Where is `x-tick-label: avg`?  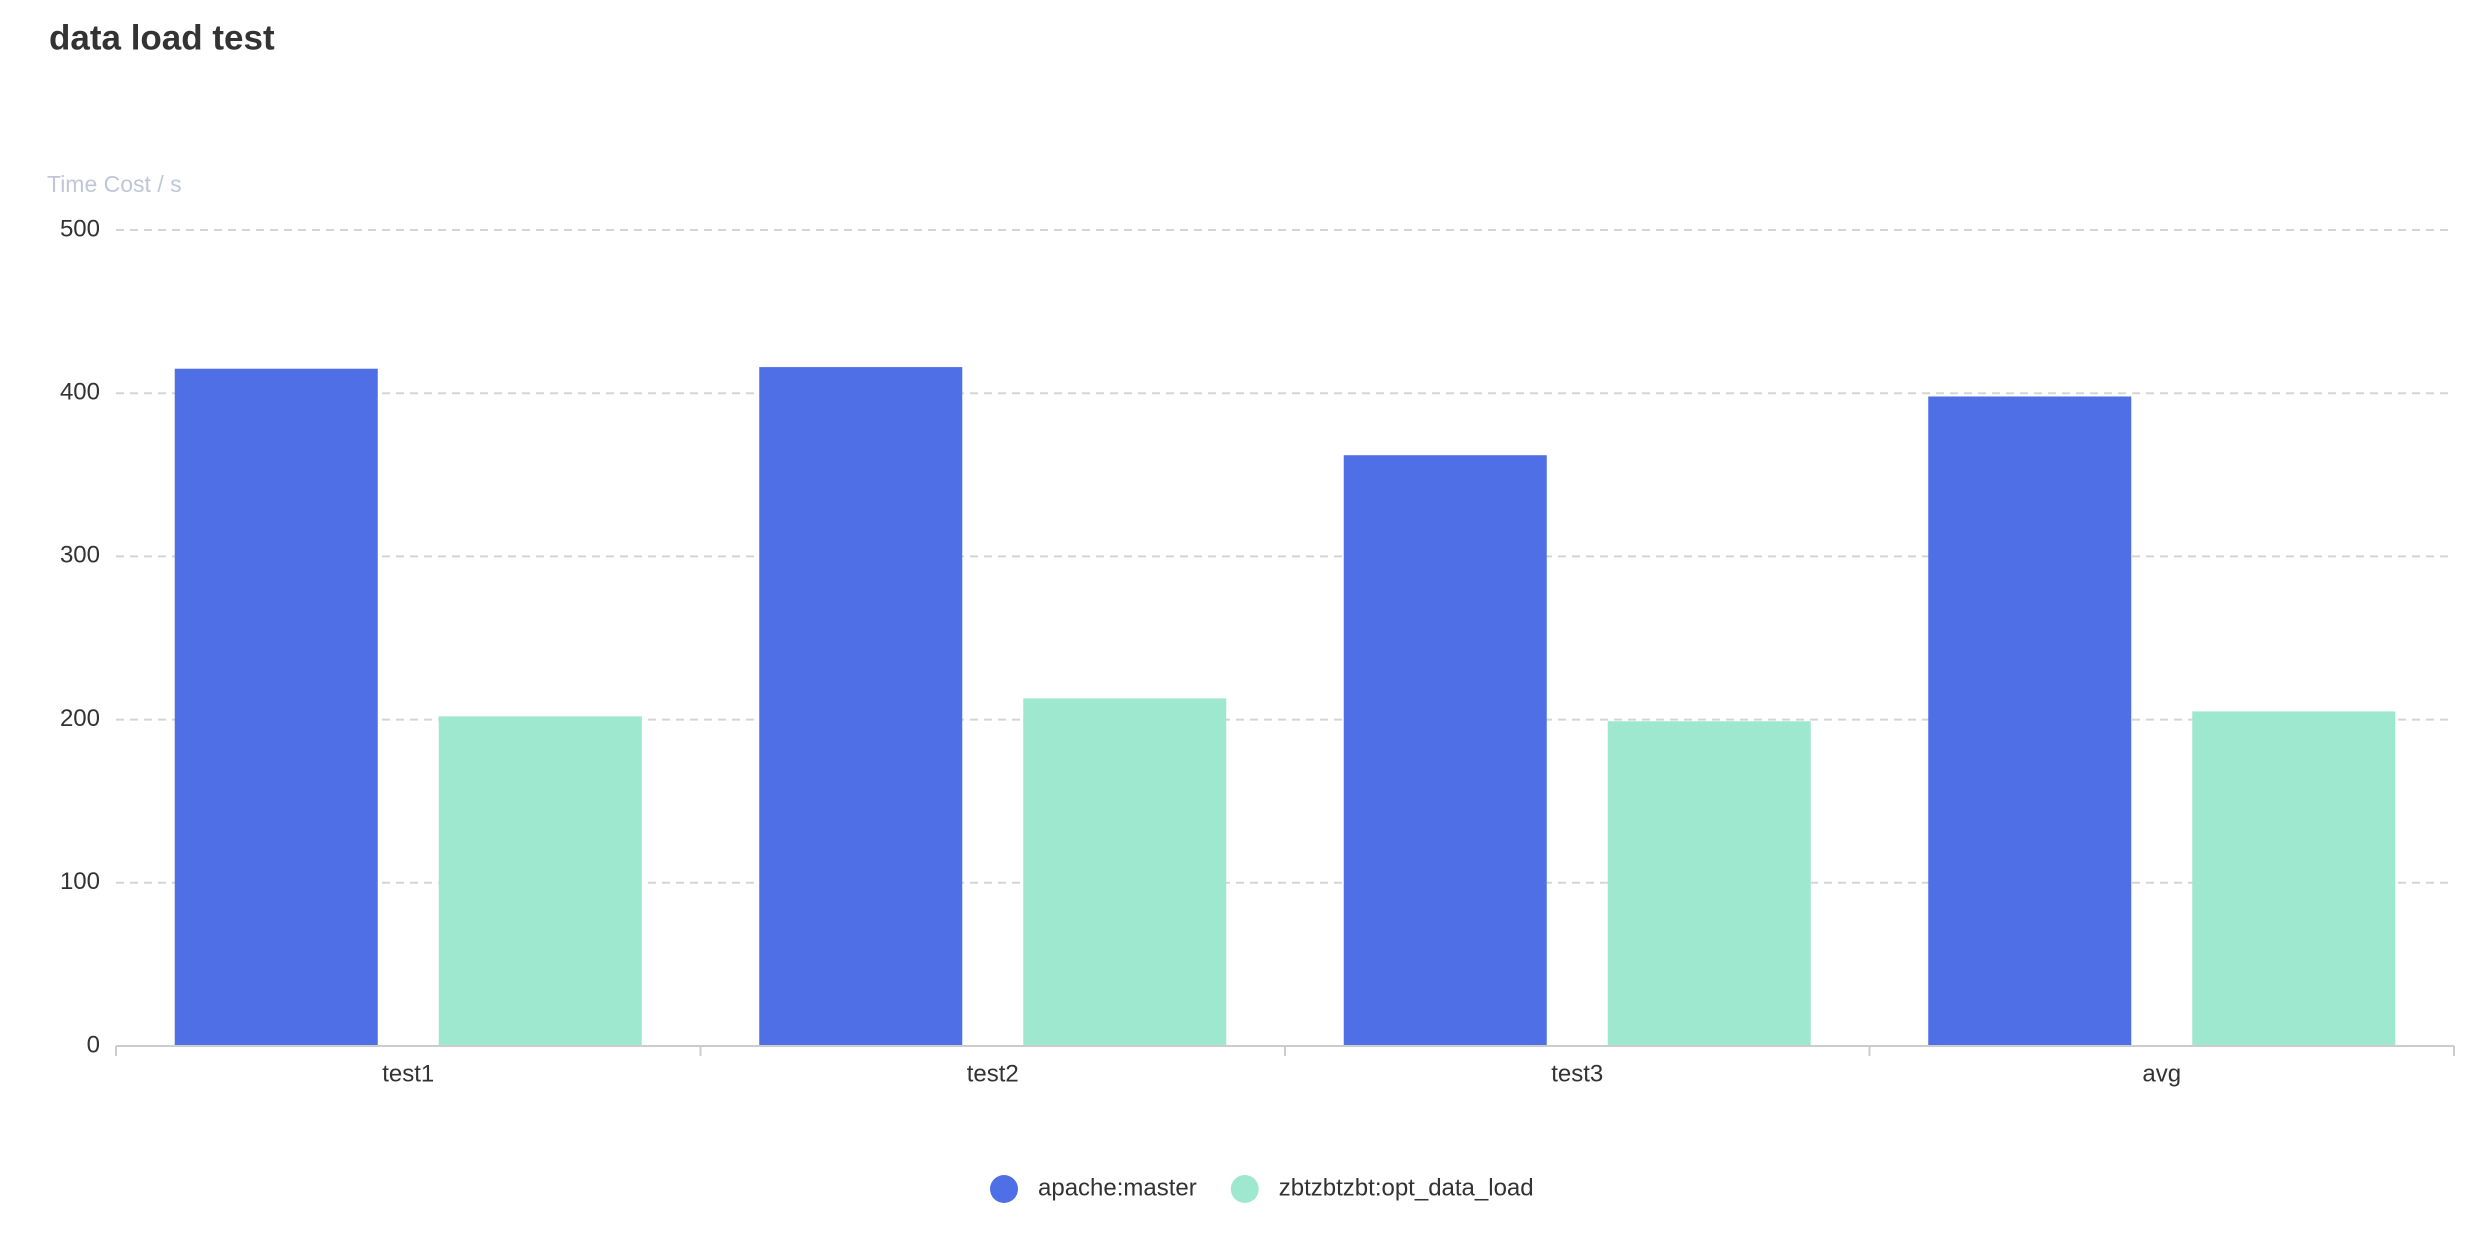 x-tick-label: avg is located at coordinates (2161, 1073).